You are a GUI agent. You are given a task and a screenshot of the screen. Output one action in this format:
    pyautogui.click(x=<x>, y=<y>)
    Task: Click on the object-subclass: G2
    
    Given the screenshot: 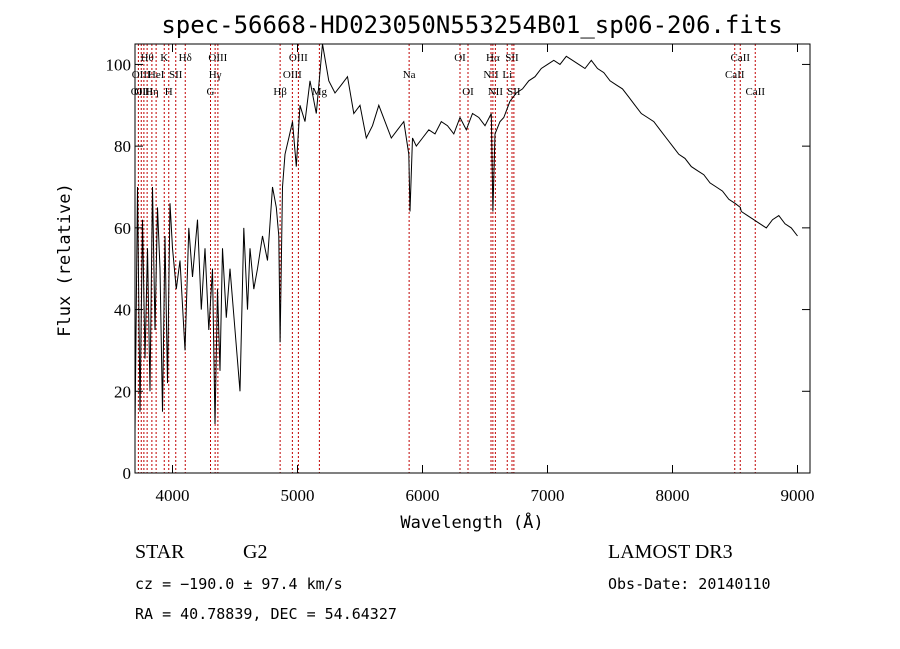 What is the action you would take?
    pyautogui.click(x=255, y=552)
    